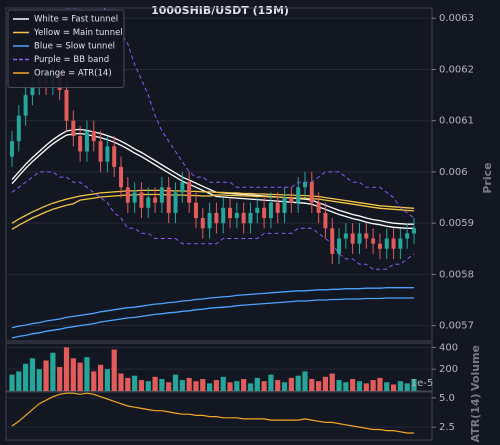 The width and height of the screenshot is (500, 445). Describe the element at coordinates (74, 47) in the screenshot. I see `legend-label: Blue = Slow tunnel` at that location.